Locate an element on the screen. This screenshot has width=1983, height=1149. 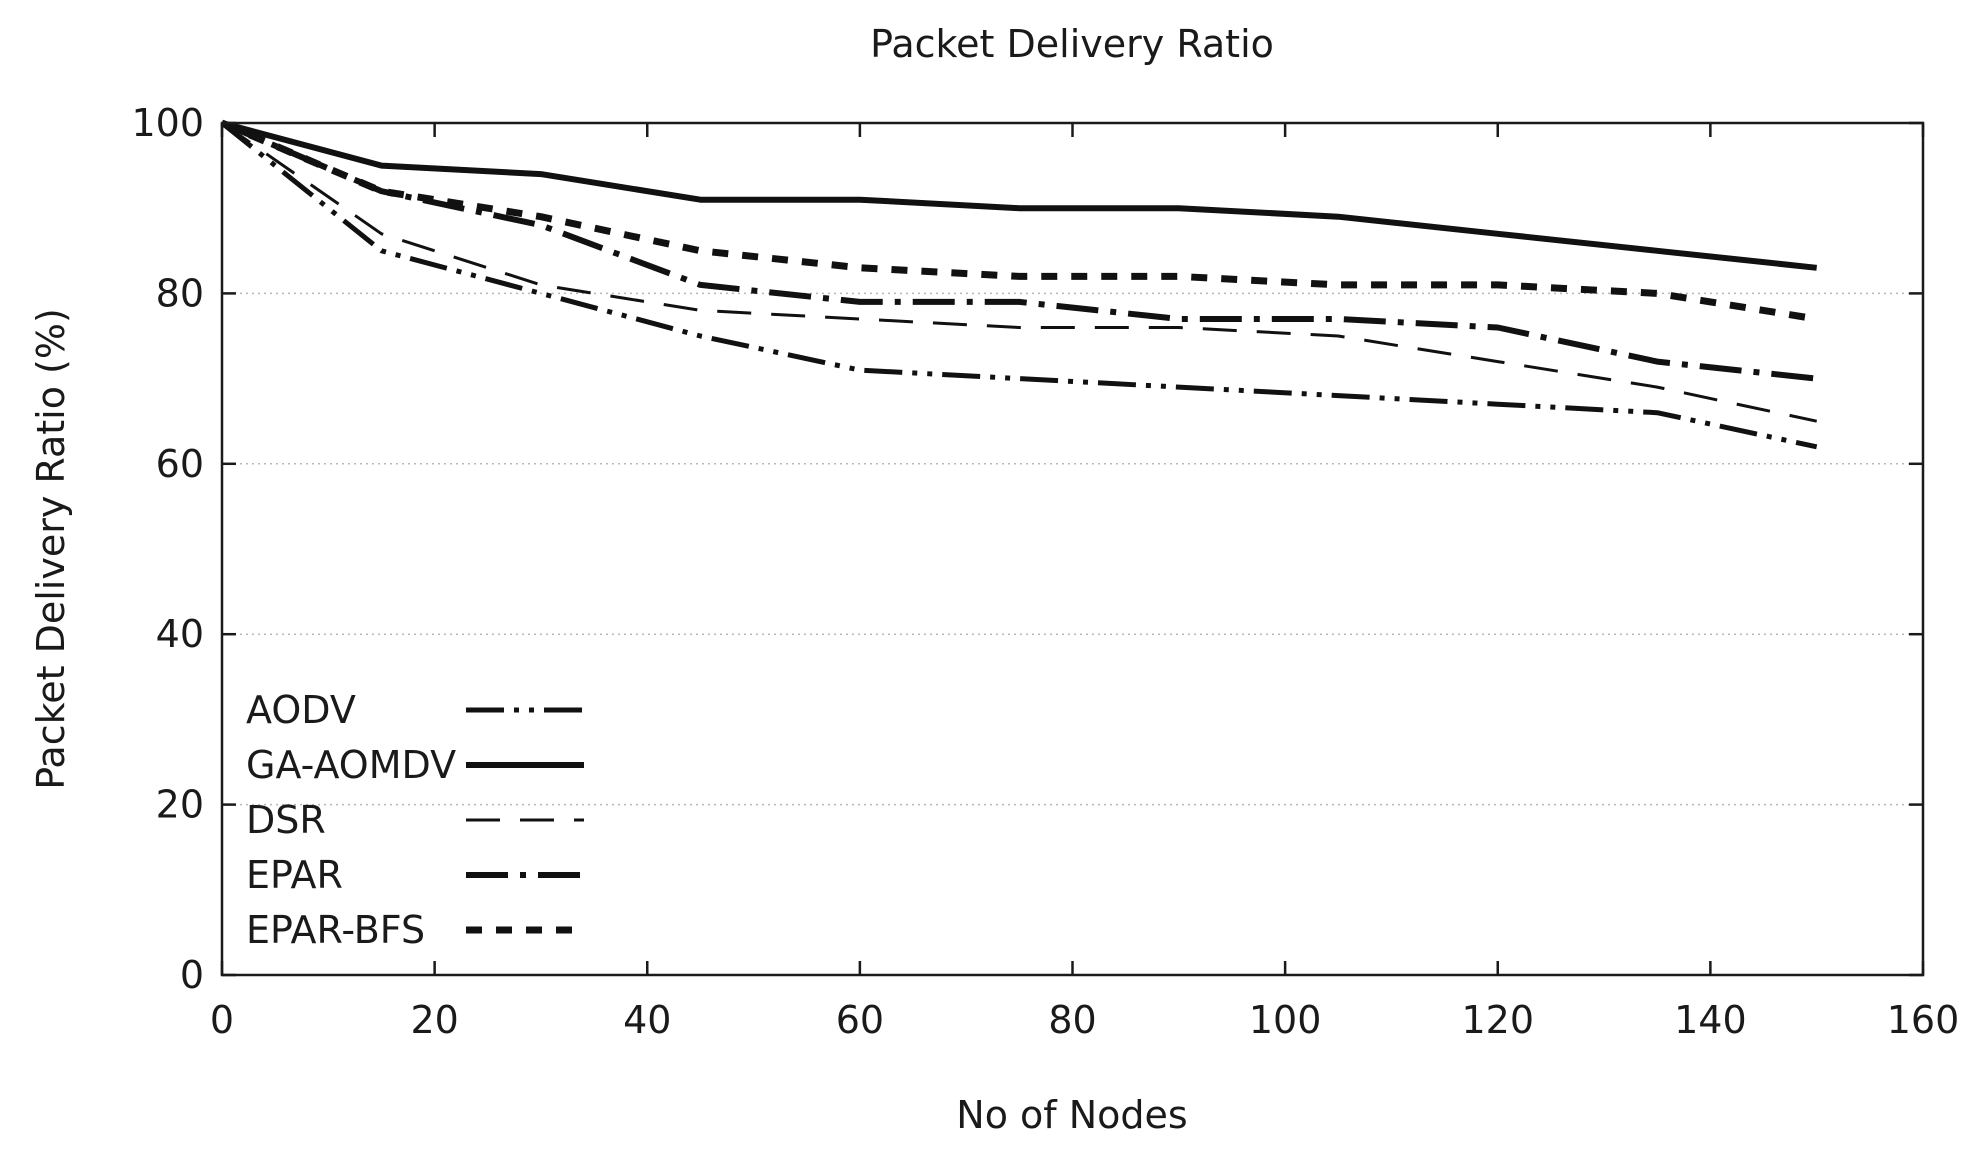
x-tick-label: 100 is located at coordinates (1285, 1020).